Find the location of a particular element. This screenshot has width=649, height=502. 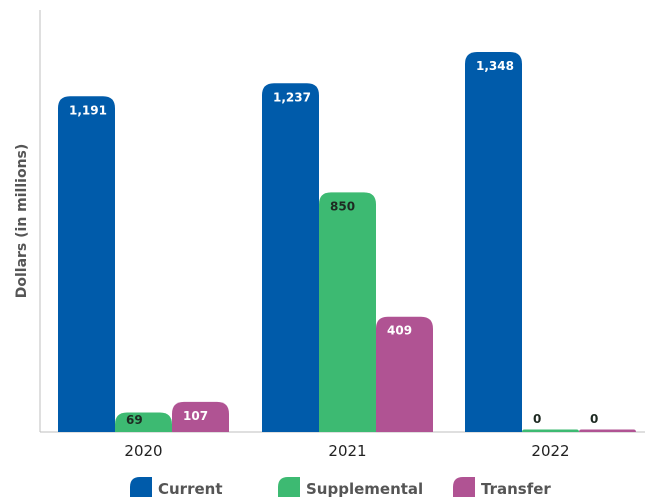

bar-transfer-2021 is located at coordinates (404, 374).